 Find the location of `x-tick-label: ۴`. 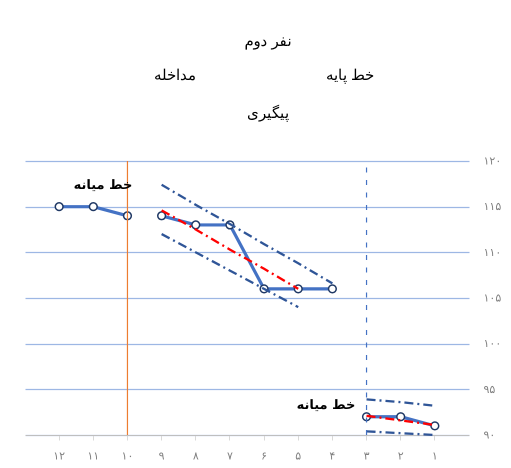

x-tick-label: ۴ is located at coordinates (332, 456).